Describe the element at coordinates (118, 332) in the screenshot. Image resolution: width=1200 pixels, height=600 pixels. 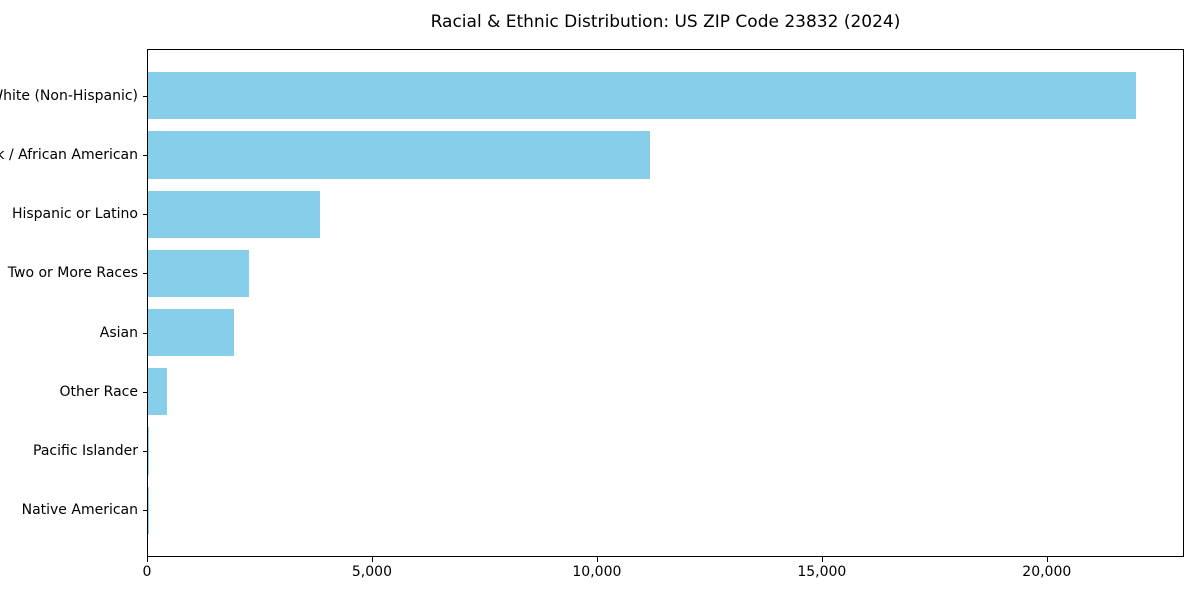
I see `y-axis-label: Asian` at that location.